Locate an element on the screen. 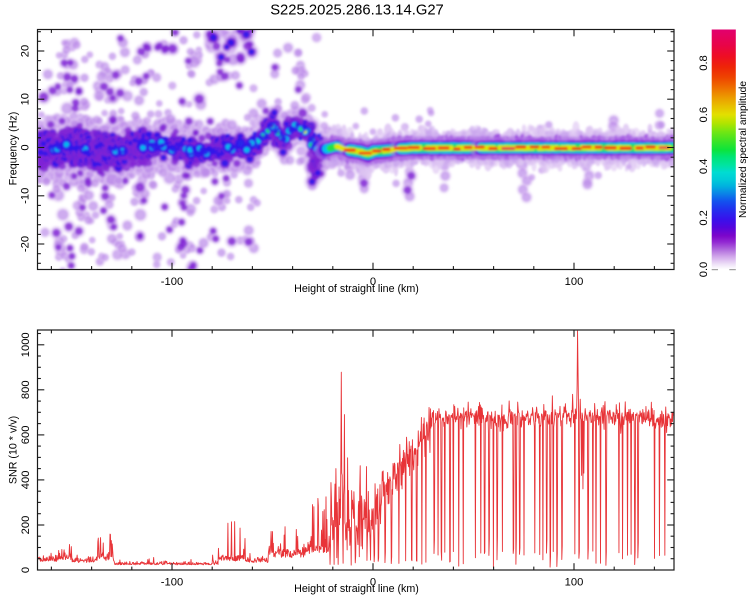  svg-text: -10 is located at coordinates (26, 196).